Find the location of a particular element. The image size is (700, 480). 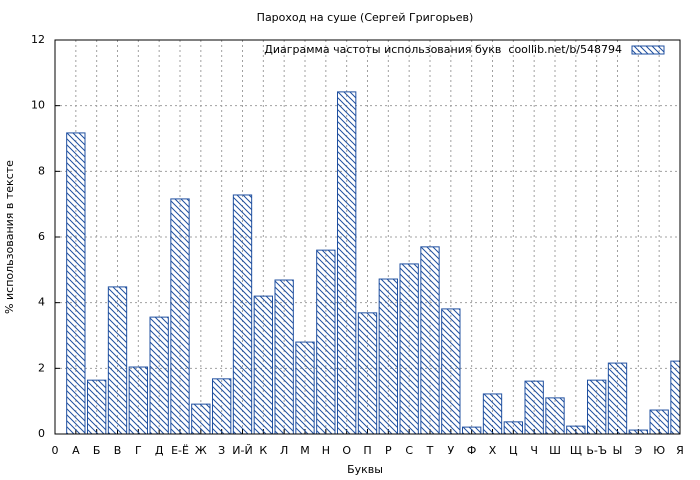

y-axis-label: % использования в тексте is located at coordinates (9, 237).